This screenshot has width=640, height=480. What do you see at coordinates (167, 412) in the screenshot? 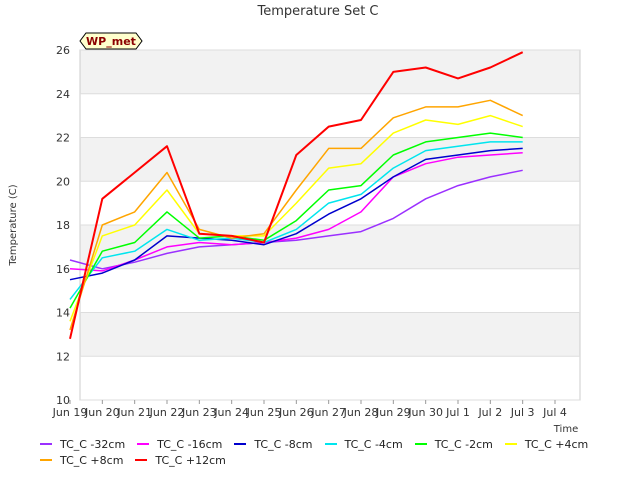
I see `x-tick-label: Jun 22` at bounding box center [167, 412].